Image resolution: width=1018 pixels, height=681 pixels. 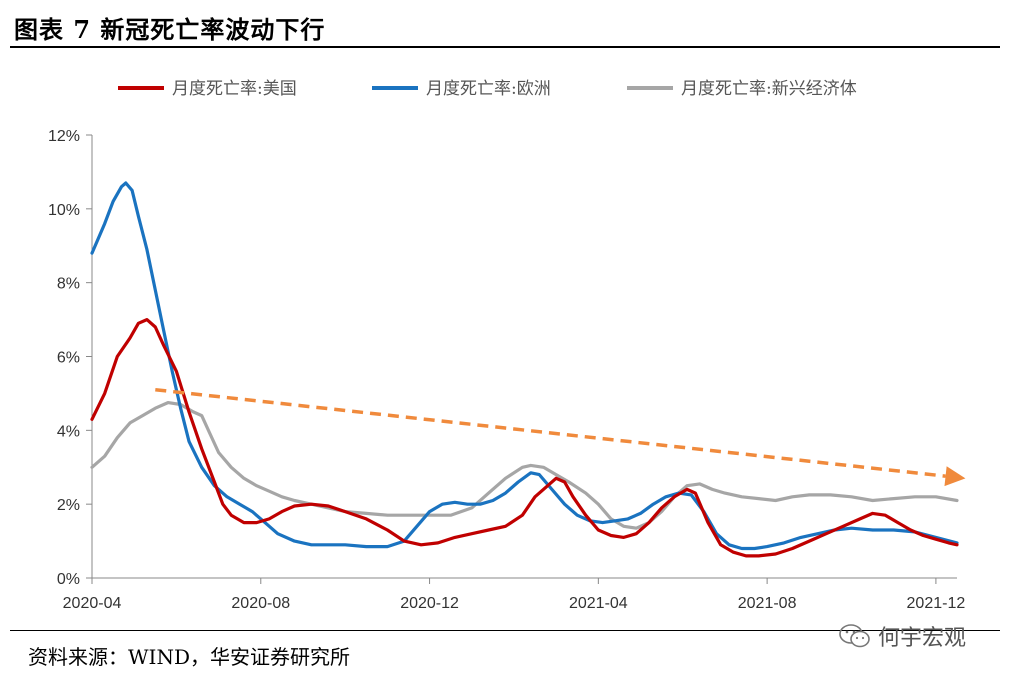 What do you see at coordinates (769, 89) in the screenshot?
I see `legend-label: 月度死亡率:新兴经济体` at bounding box center [769, 89].